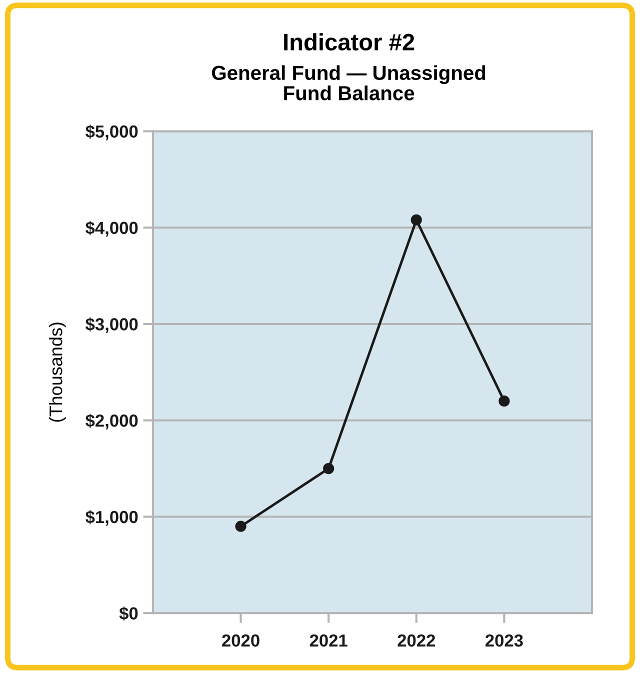 This screenshot has height=673, width=640. What do you see at coordinates (112, 325) in the screenshot?
I see `y-tick-label: $3,000` at bounding box center [112, 325].